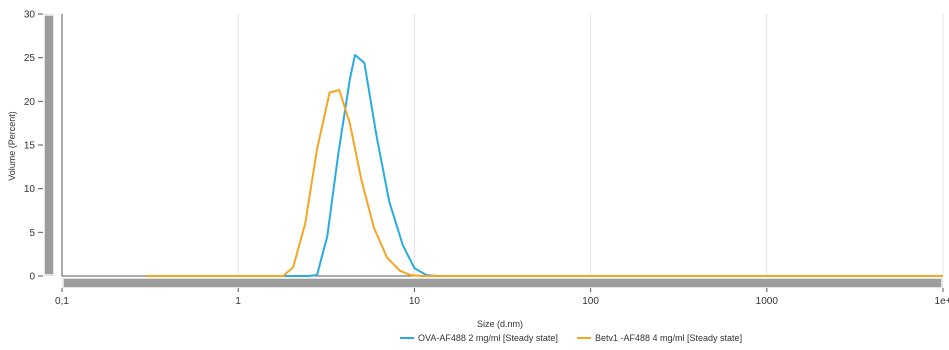 This screenshot has height=350, width=949. I want to click on x-axis-title: Size (d.nm), so click(500, 324).